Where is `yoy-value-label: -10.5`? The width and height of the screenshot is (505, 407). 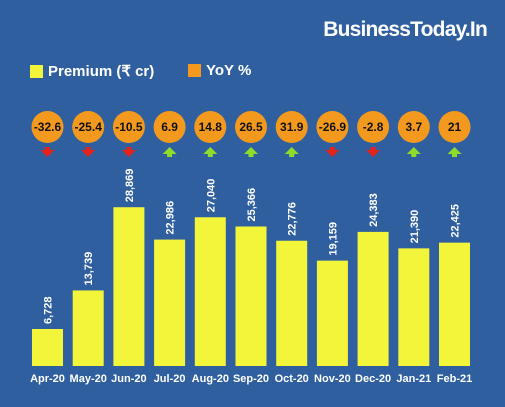
yoy-value-label: -10.5 is located at coordinates (129, 127).